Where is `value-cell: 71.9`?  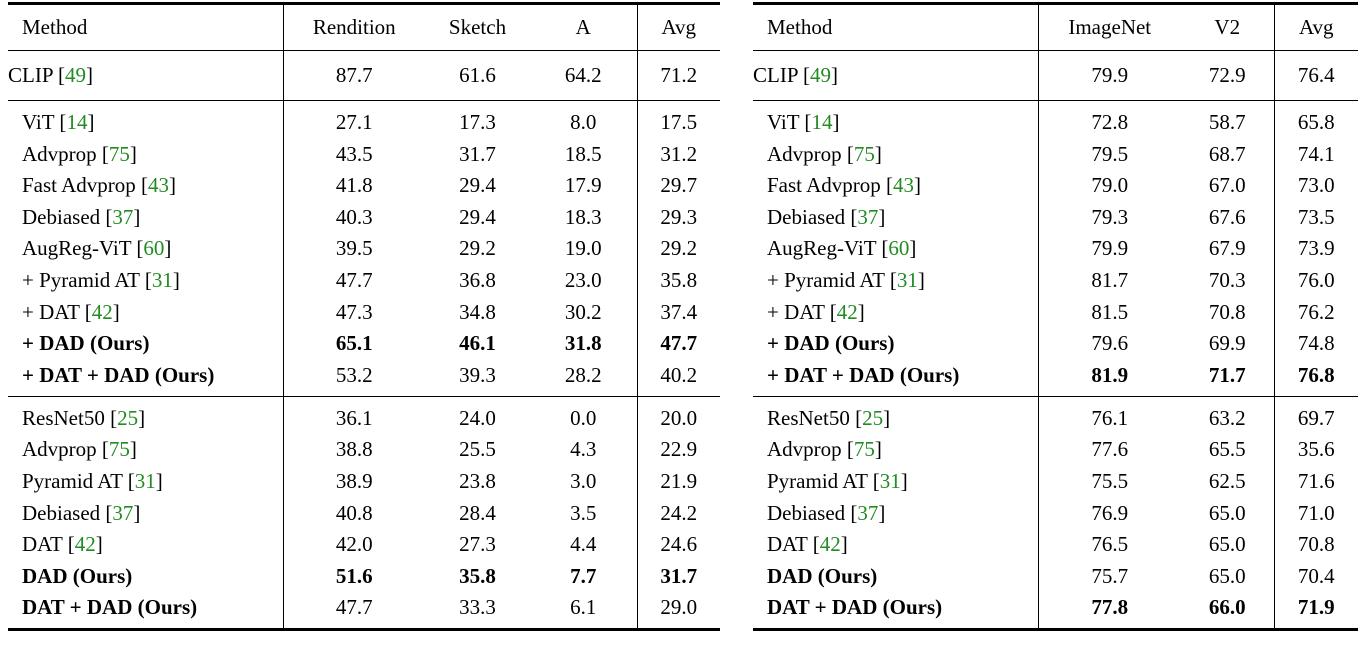
value-cell: 71.9 is located at coordinates (1315, 610).